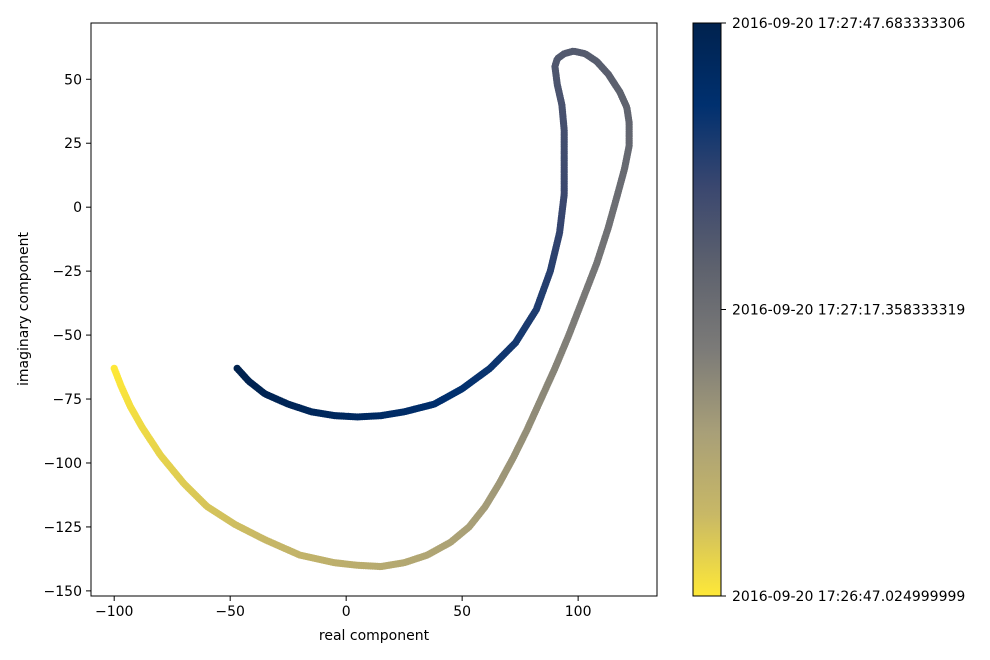 This screenshot has width=990, height=660. Describe the element at coordinates (63, 528) in the screenshot. I see `y-tick-label: −125` at that location.